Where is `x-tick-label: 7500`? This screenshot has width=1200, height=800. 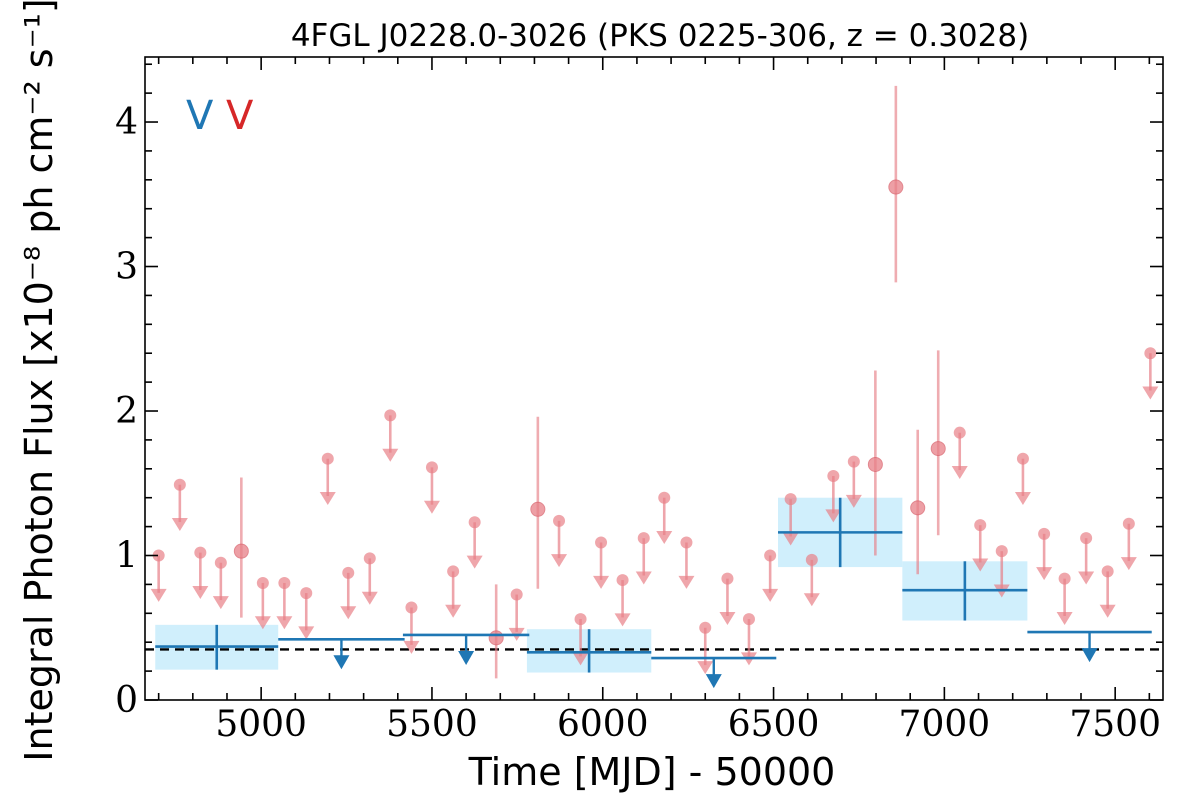 x-tick-label: 7500 is located at coordinates (1115, 724).